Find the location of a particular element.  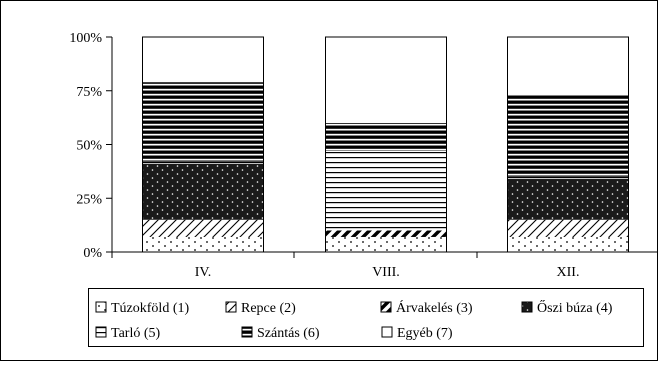

y-tick-label: 25% is located at coordinates (89, 199).